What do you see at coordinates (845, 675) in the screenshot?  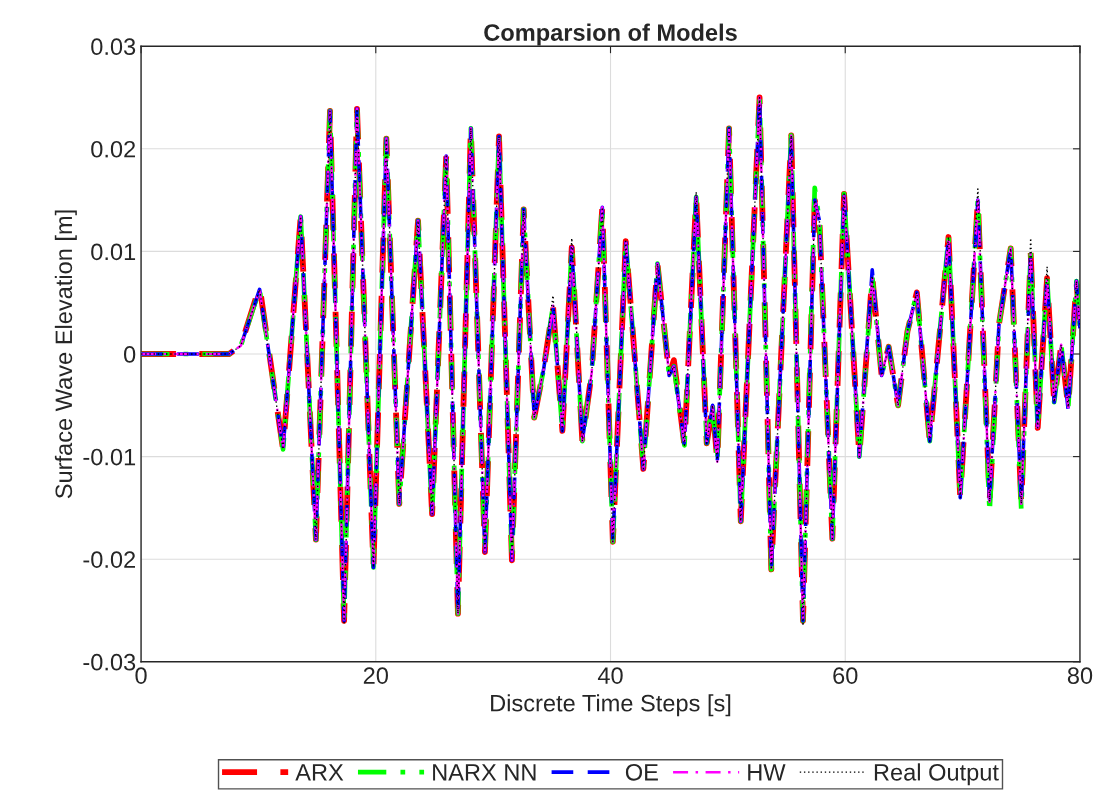 I see `x-tick-label: 60` at bounding box center [845, 675].